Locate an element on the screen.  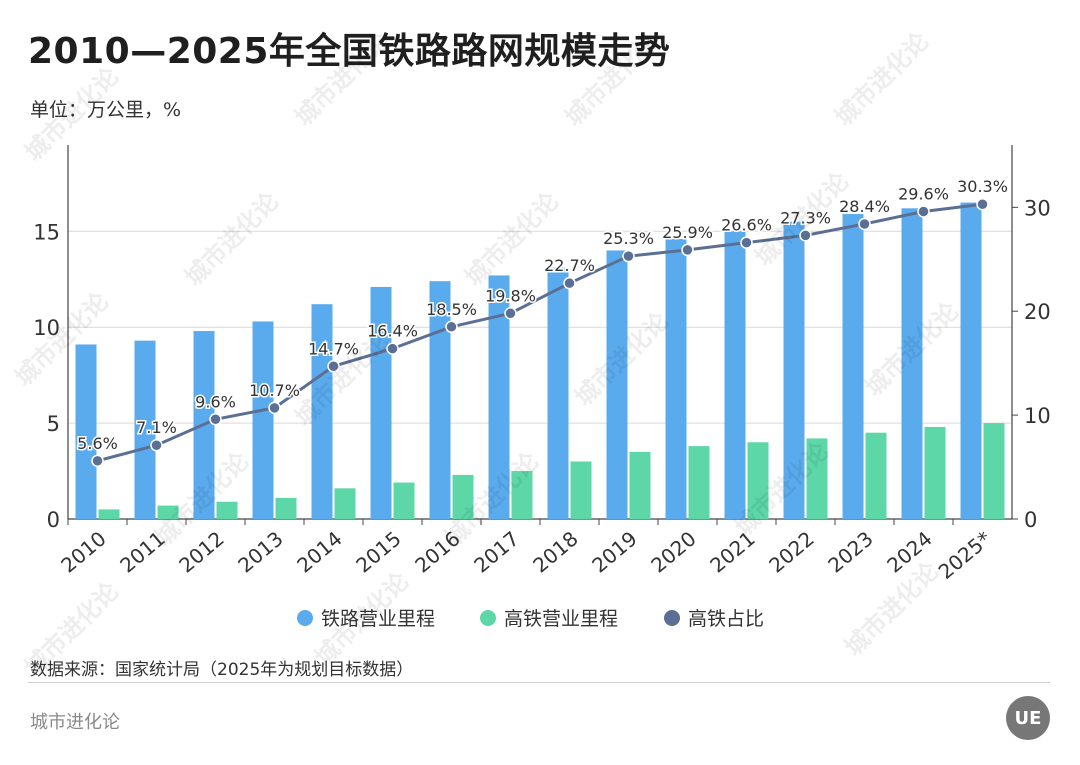
chart-title: 2010—2025年全国铁路路网规模走势 is located at coordinates (349, 51).